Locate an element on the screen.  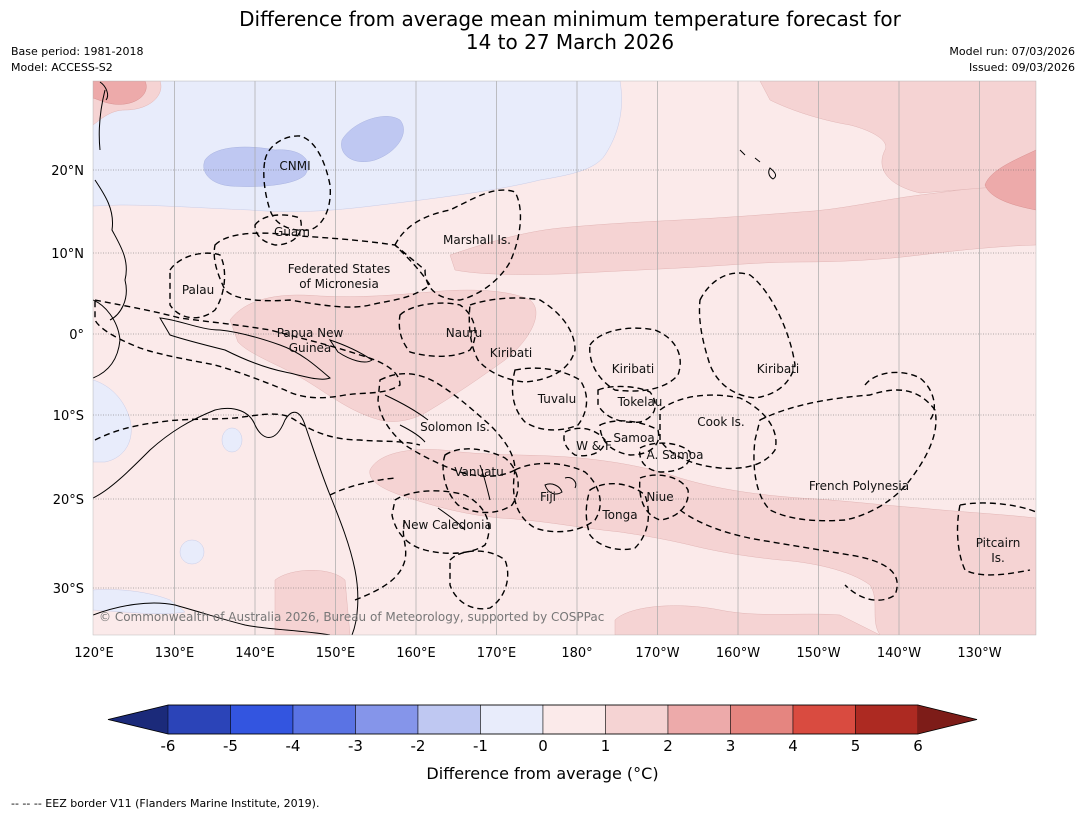
eez-american-samoa is located at coordinates (664, 457).